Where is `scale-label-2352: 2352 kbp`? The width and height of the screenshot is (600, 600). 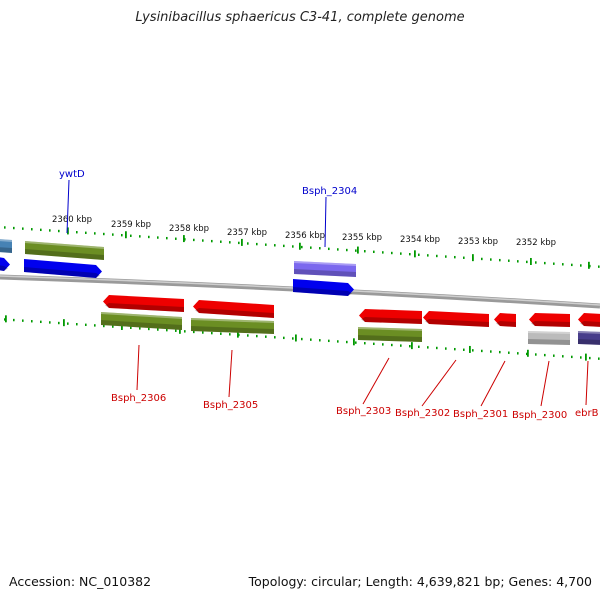 scale-label-2352: 2352 kbp is located at coordinates (536, 243).